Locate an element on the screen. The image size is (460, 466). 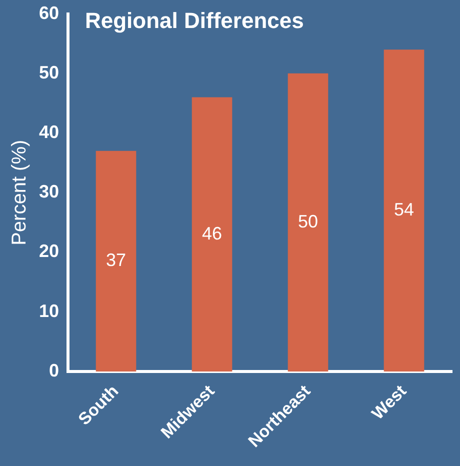
y-tick-label: 40 is located at coordinates (49, 132).